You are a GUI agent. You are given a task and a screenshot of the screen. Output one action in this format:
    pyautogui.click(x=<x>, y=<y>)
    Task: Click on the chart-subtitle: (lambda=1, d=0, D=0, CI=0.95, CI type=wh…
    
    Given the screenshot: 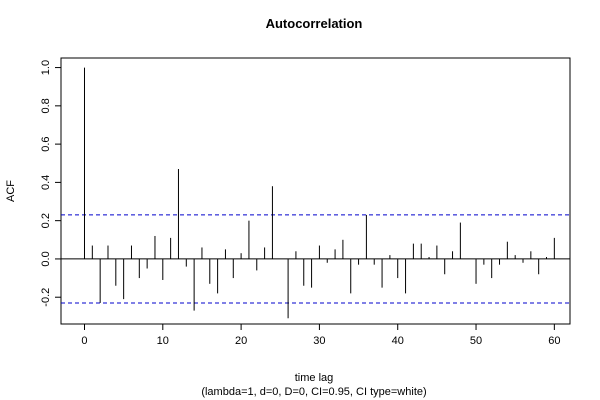 What is the action you would take?
    pyautogui.click(x=313, y=392)
    